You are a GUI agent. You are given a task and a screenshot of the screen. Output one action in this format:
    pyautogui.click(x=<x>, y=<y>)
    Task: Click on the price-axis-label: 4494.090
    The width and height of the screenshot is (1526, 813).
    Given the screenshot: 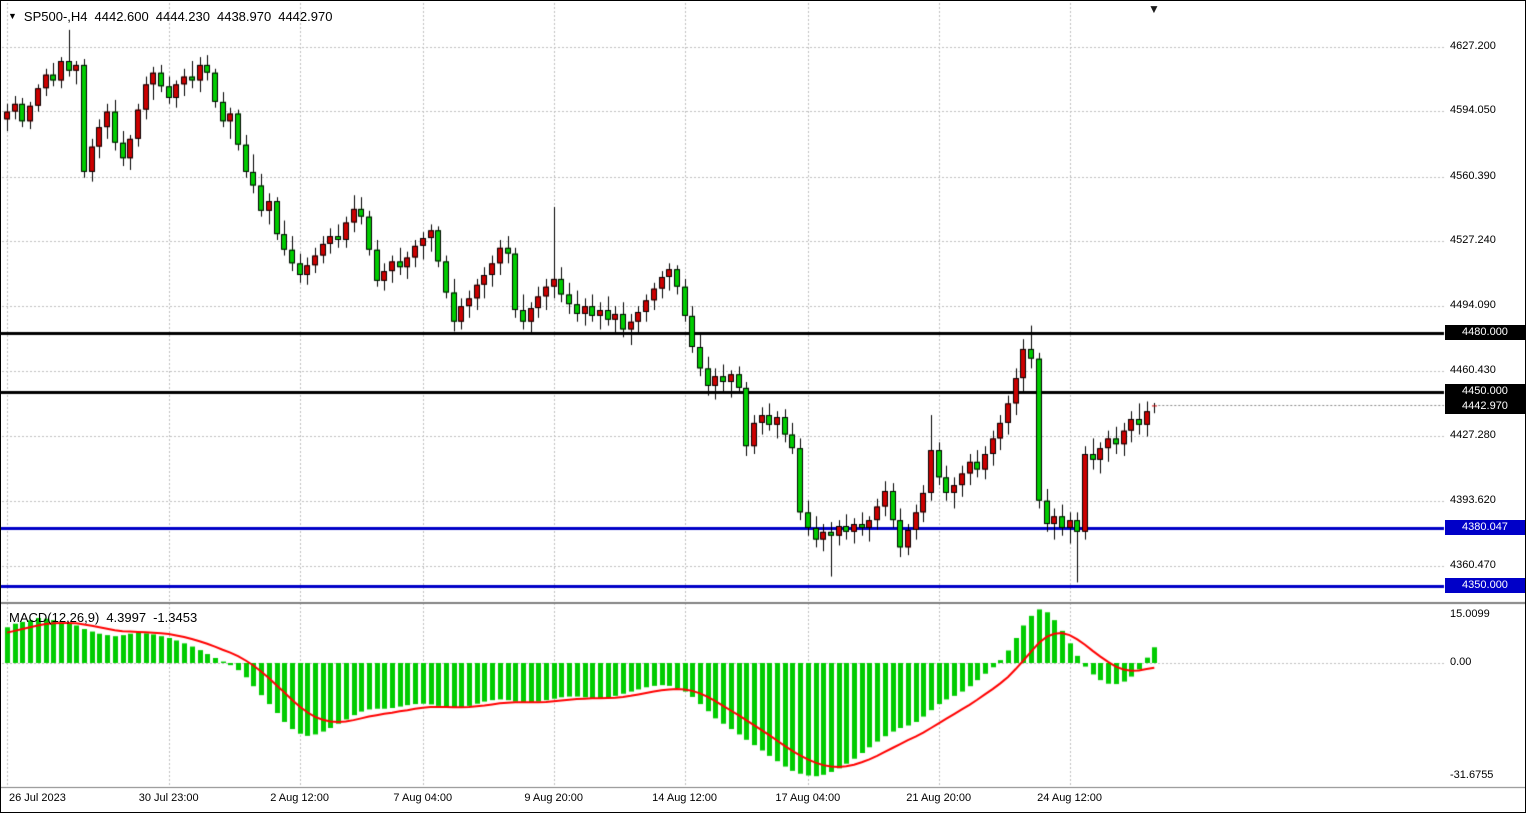 What is the action you would take?
    pyautogui.click(x=1473, y=304)
    